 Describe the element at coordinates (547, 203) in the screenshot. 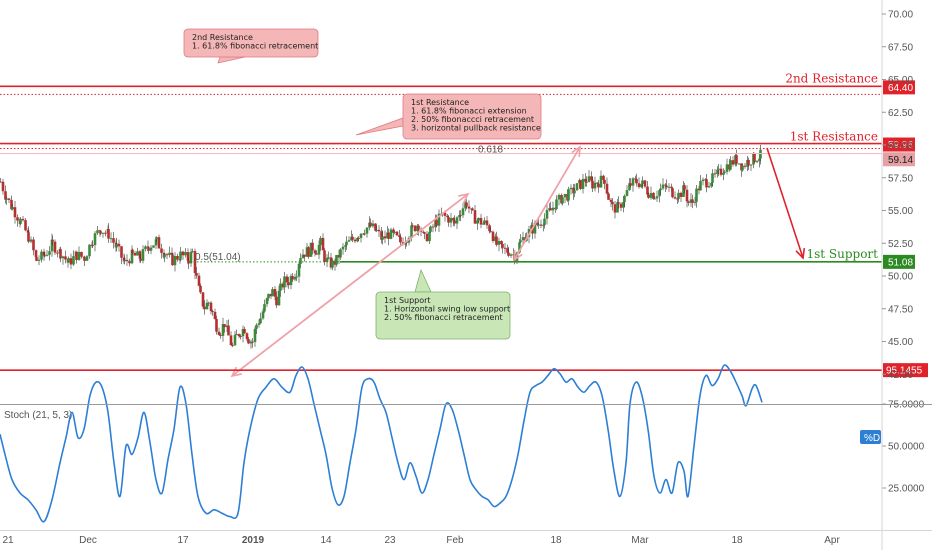

I see `trend-arrow-up-2-tail` at that location.